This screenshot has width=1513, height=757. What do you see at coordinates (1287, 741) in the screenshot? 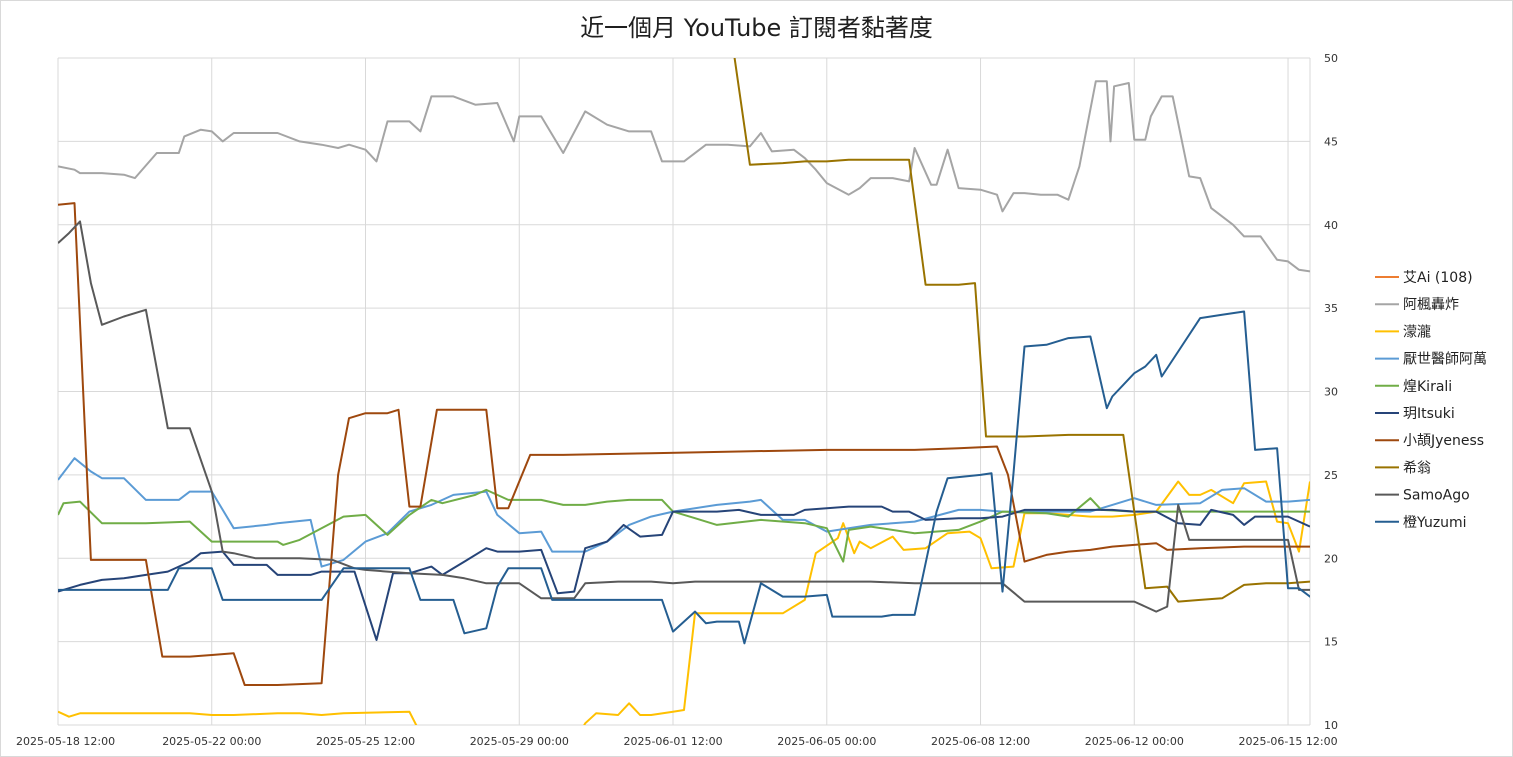
I see `x-tick-label: 2025-06-15 12:00` at bounding box center [1287, 741].